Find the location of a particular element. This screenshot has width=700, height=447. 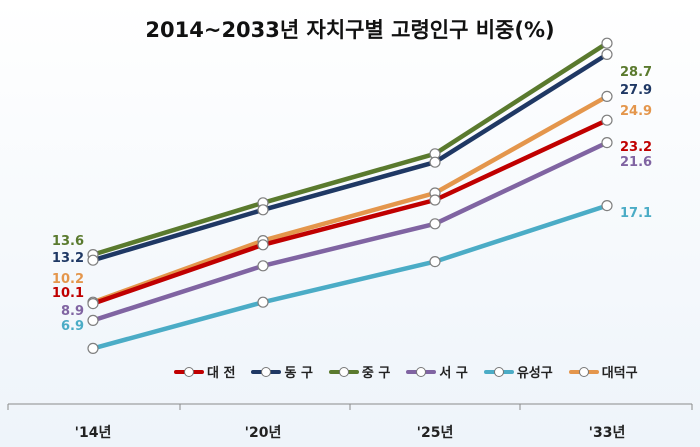

legend-item: 대덕구 is located at coordinates (603, 371).